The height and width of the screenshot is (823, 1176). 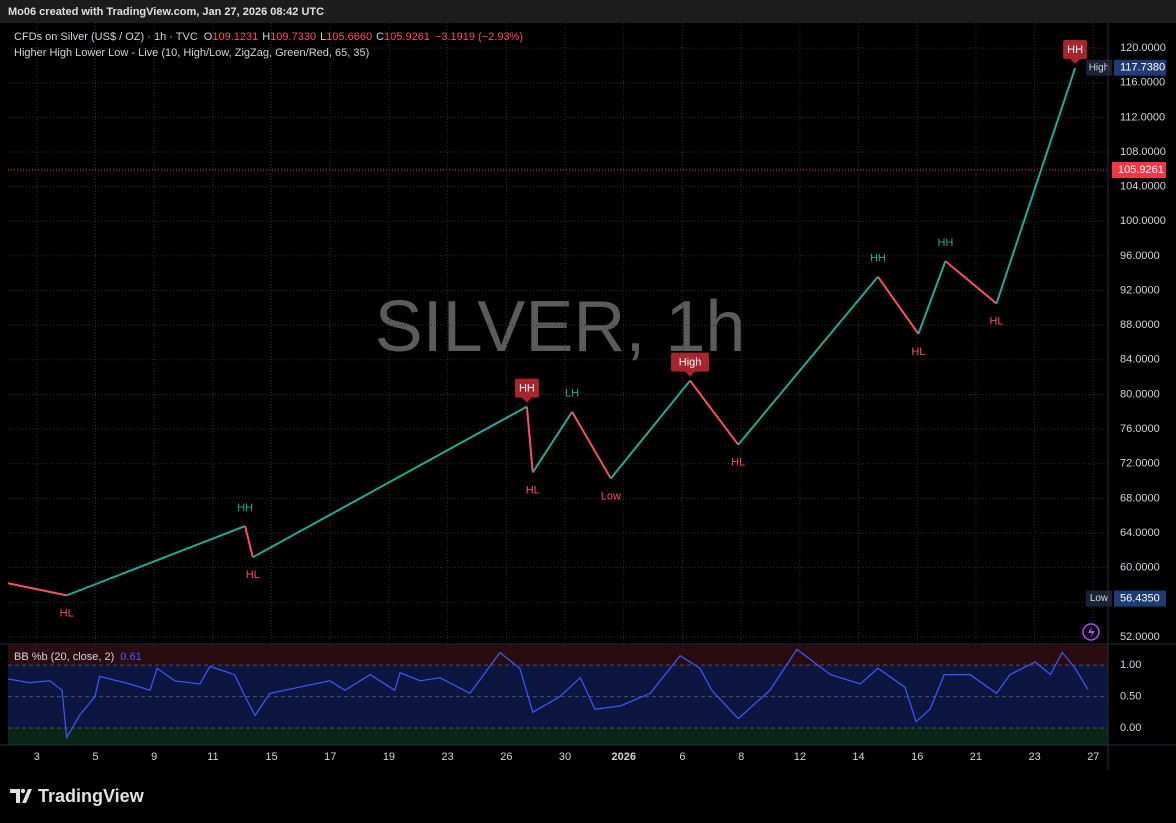 What do you see at coordinates (611, 496) in the screenshot?
I see `pivot-label: Low` at bounding box center [611, 496].